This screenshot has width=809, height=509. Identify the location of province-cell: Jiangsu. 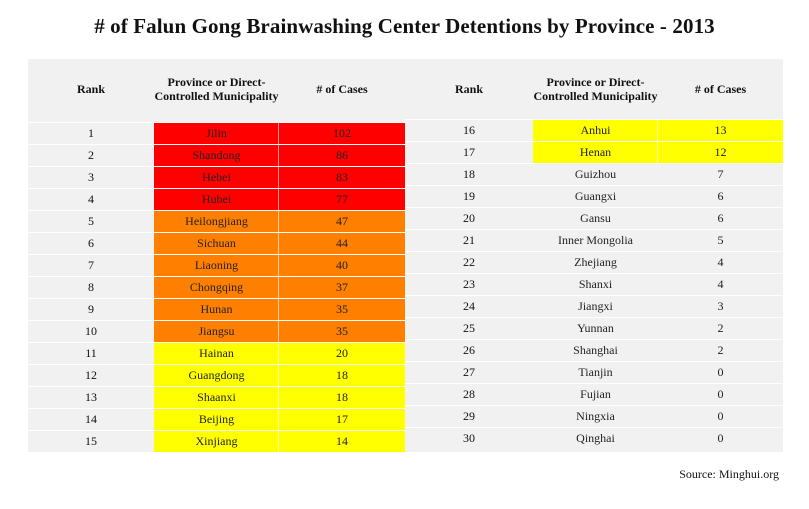
(216, 331).